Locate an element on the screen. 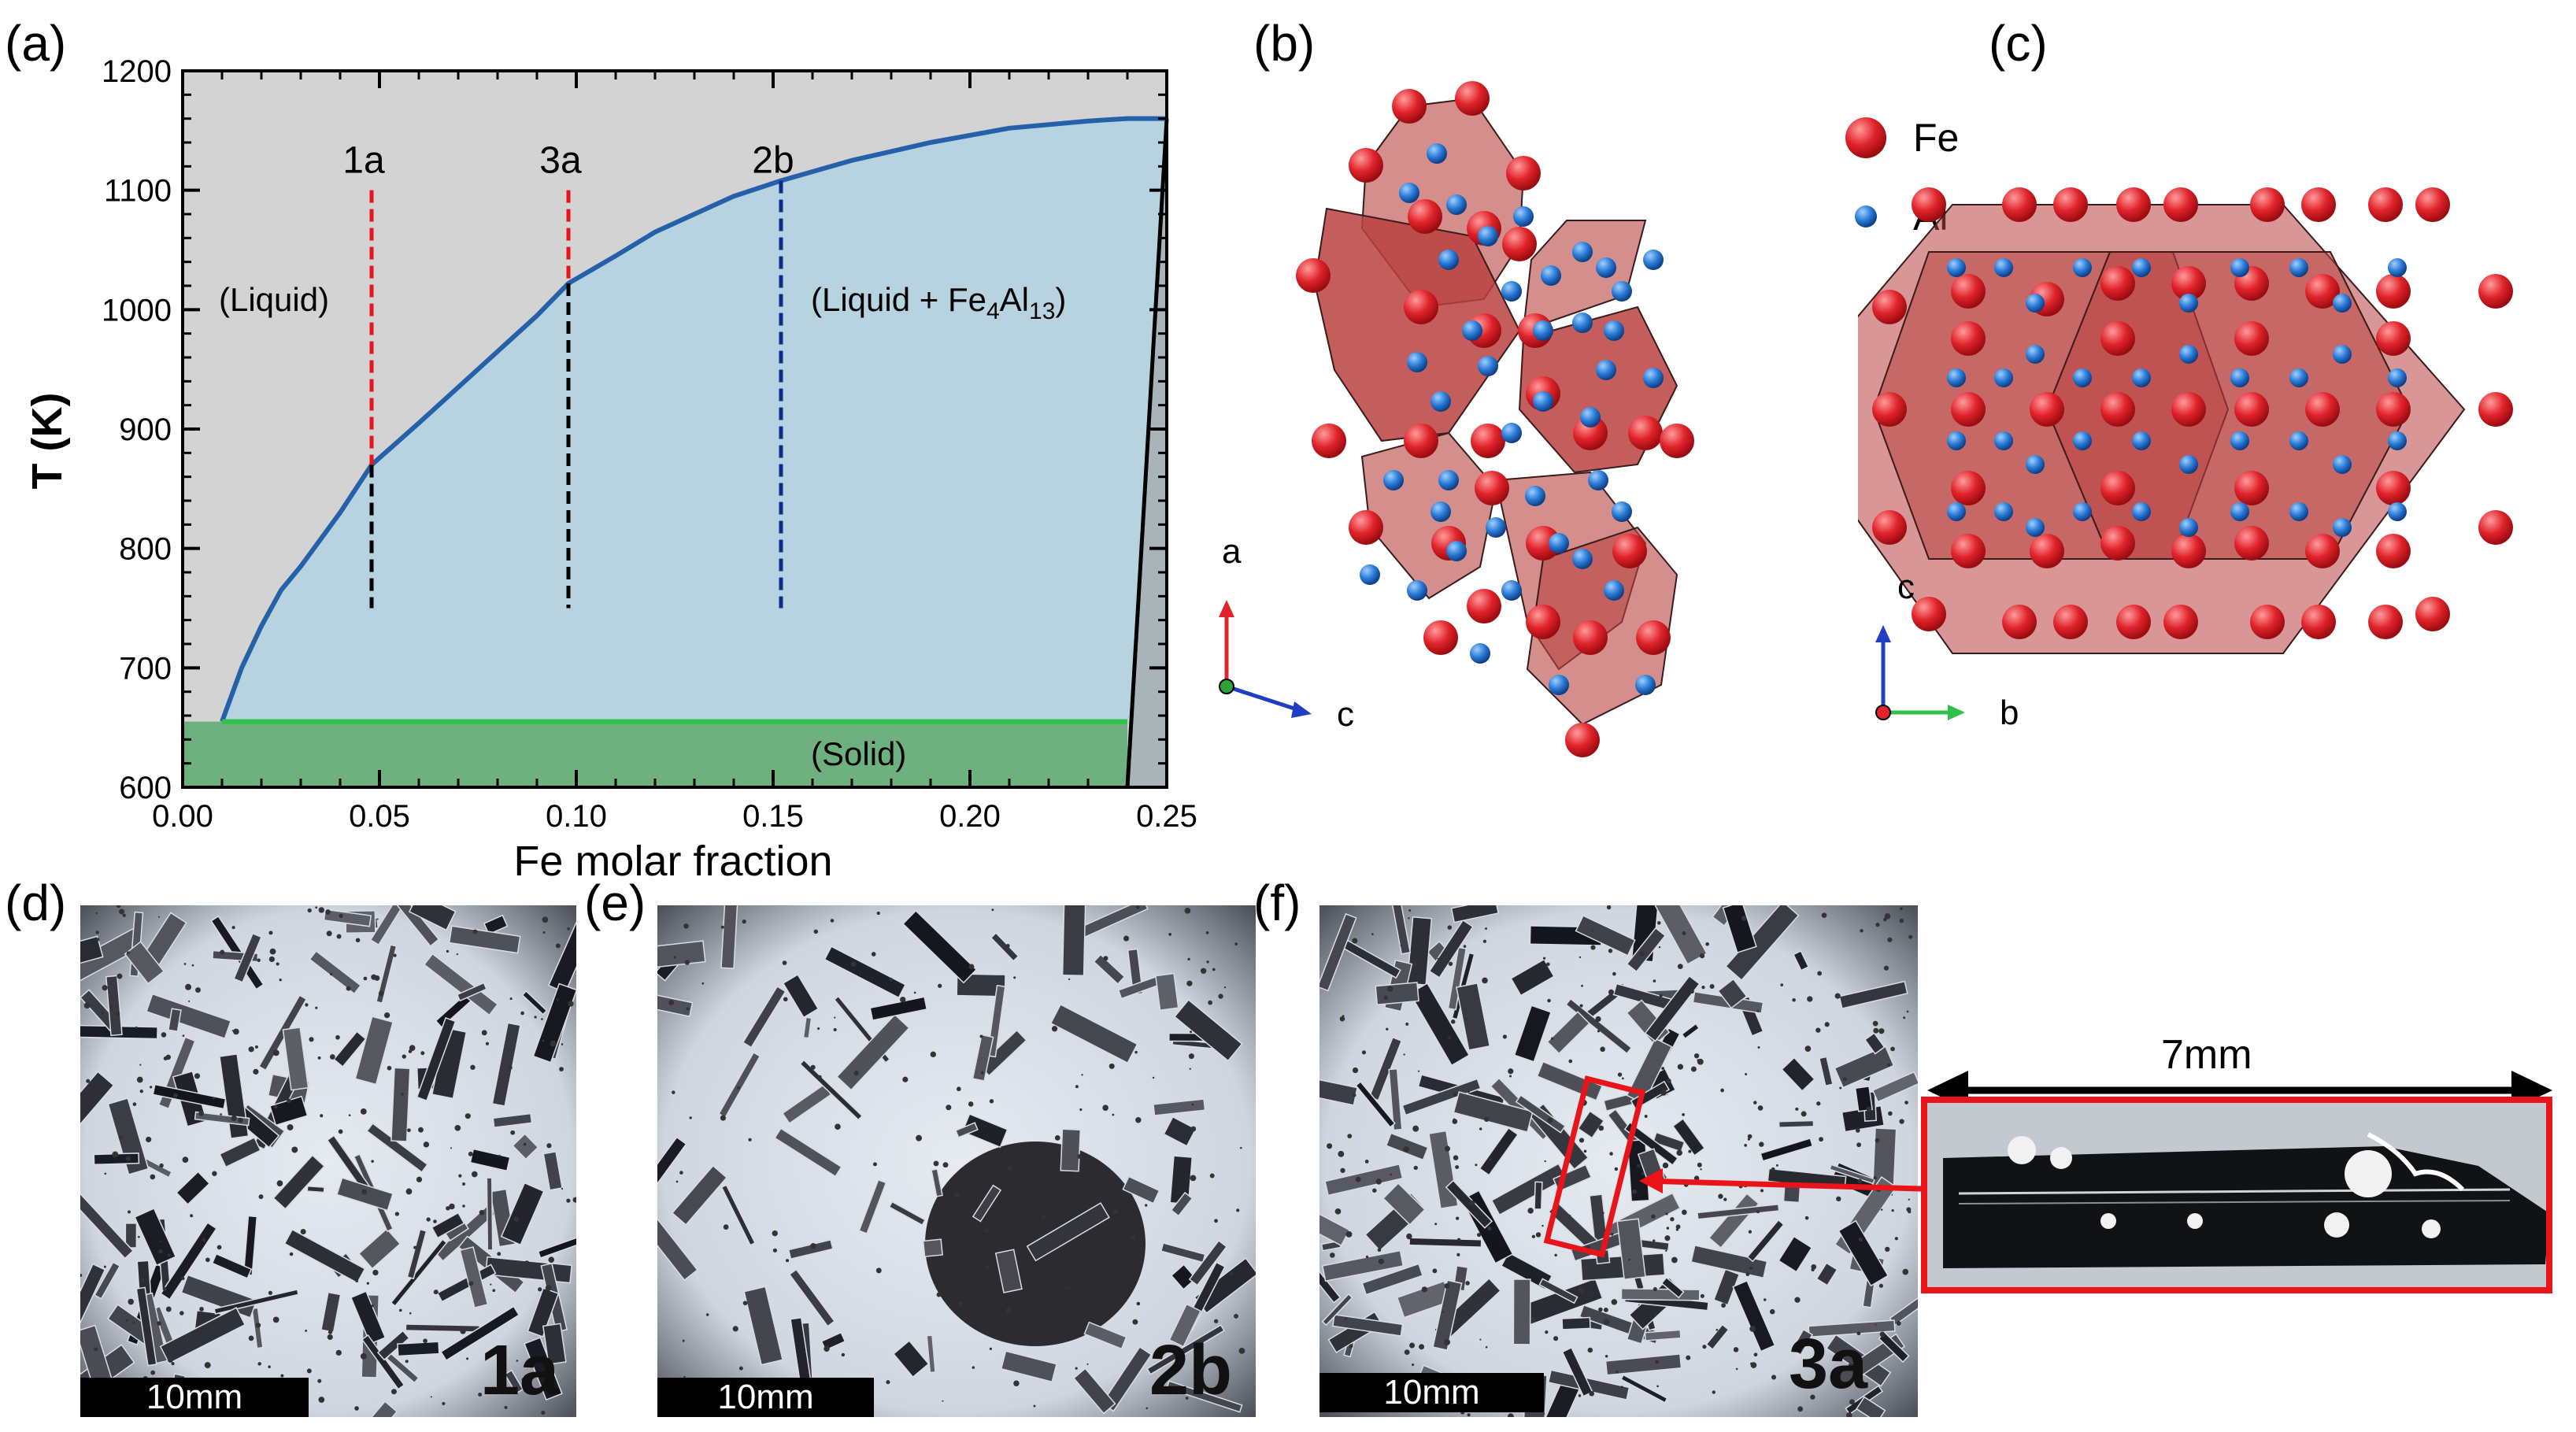 This screenshot has width=2576, height=1432. fe-polyhedron is located at coordinates (1428, 515).